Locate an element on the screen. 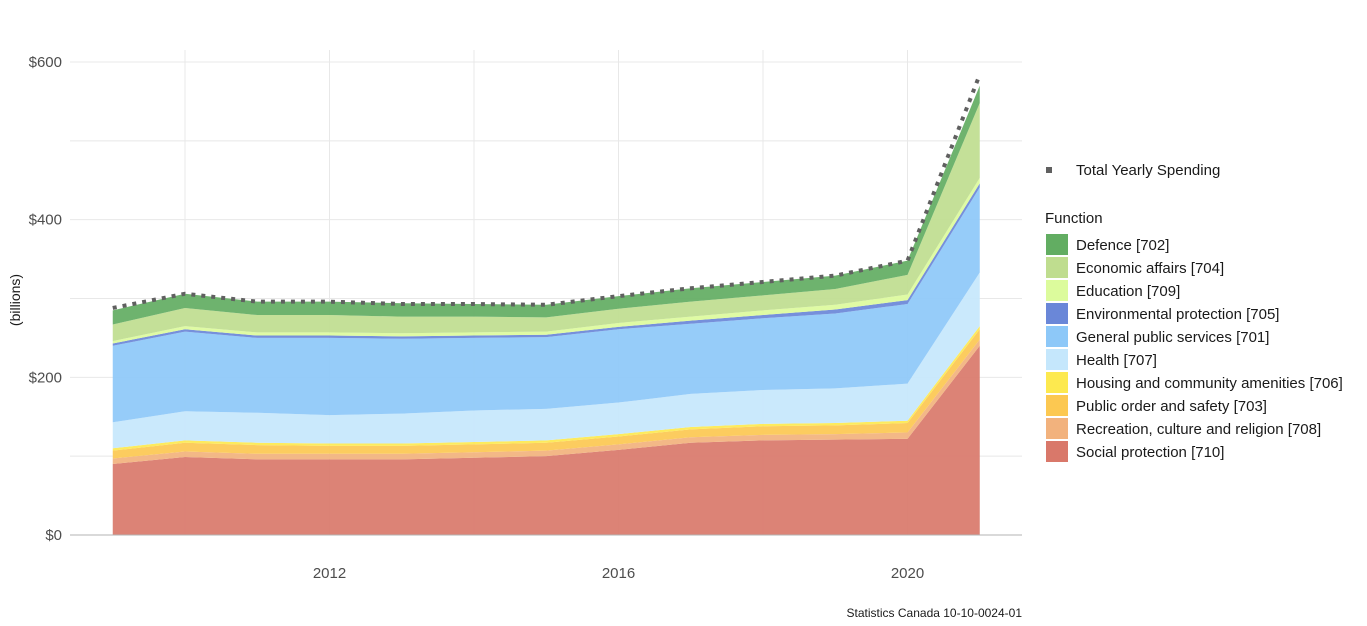 The height and width of the screenshot is (626, 1367). y-tick-label: $200 is located at coordinates (45, 377).